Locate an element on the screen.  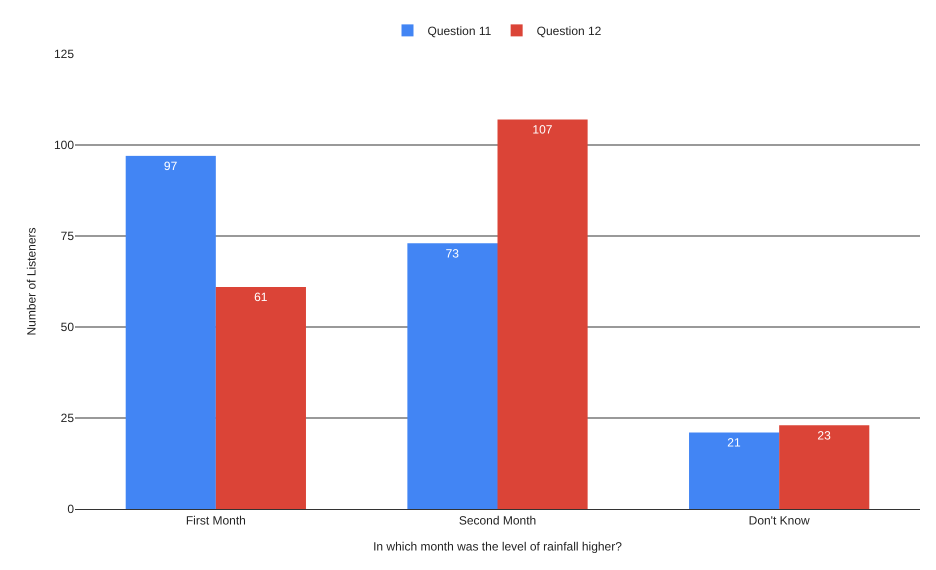
y-tick-label: 0 is located at coordinates (70, 509).